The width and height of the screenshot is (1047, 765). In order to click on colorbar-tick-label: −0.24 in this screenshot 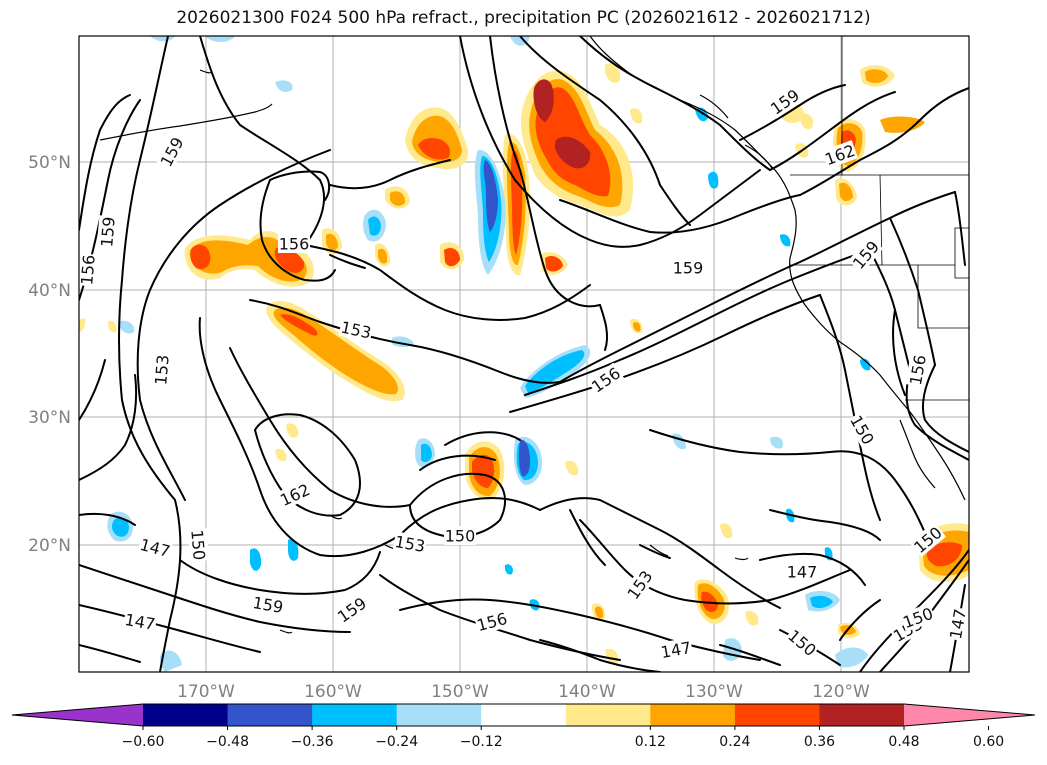, I will do `click(396, 742)`.